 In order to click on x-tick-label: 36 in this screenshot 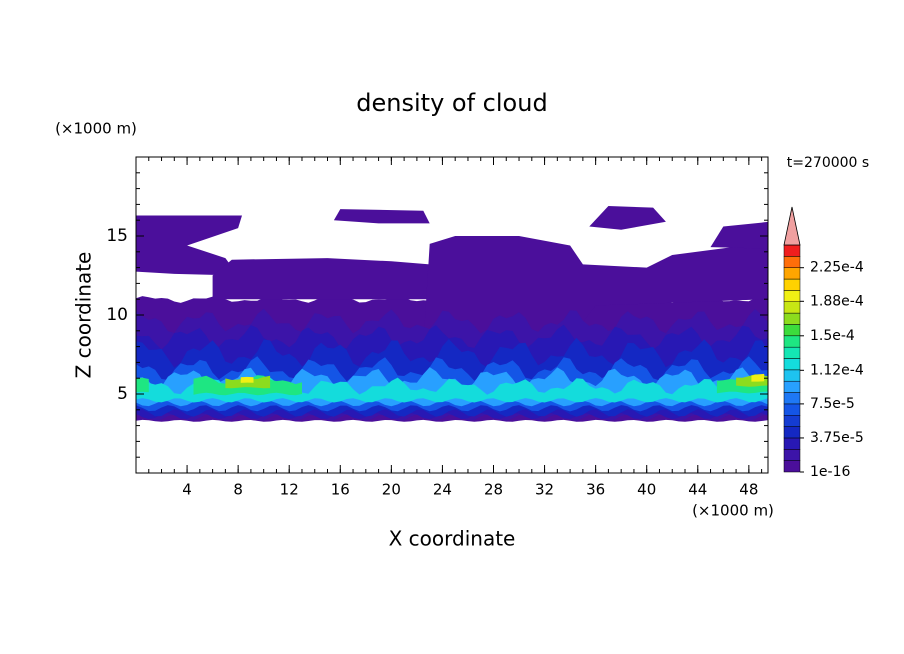, I will do `click(595, 490)`.